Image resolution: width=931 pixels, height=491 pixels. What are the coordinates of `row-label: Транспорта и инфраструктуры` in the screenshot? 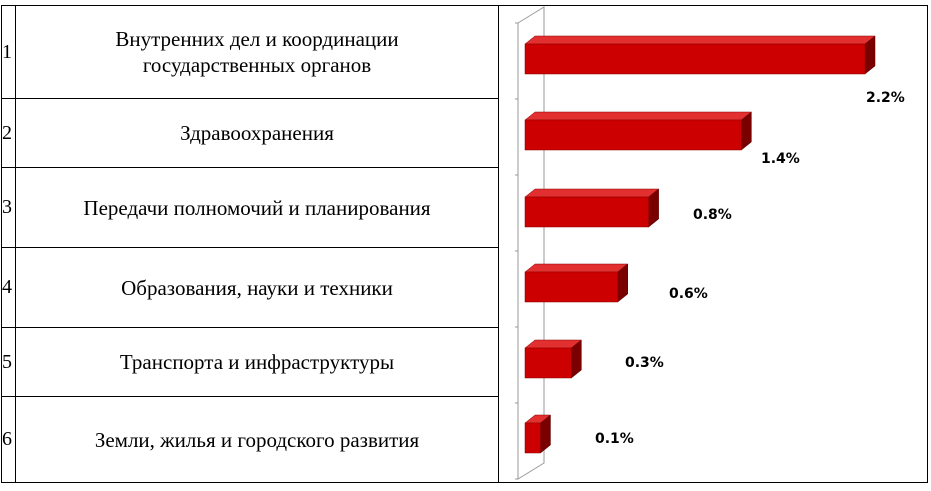 It's located at (257, 362).